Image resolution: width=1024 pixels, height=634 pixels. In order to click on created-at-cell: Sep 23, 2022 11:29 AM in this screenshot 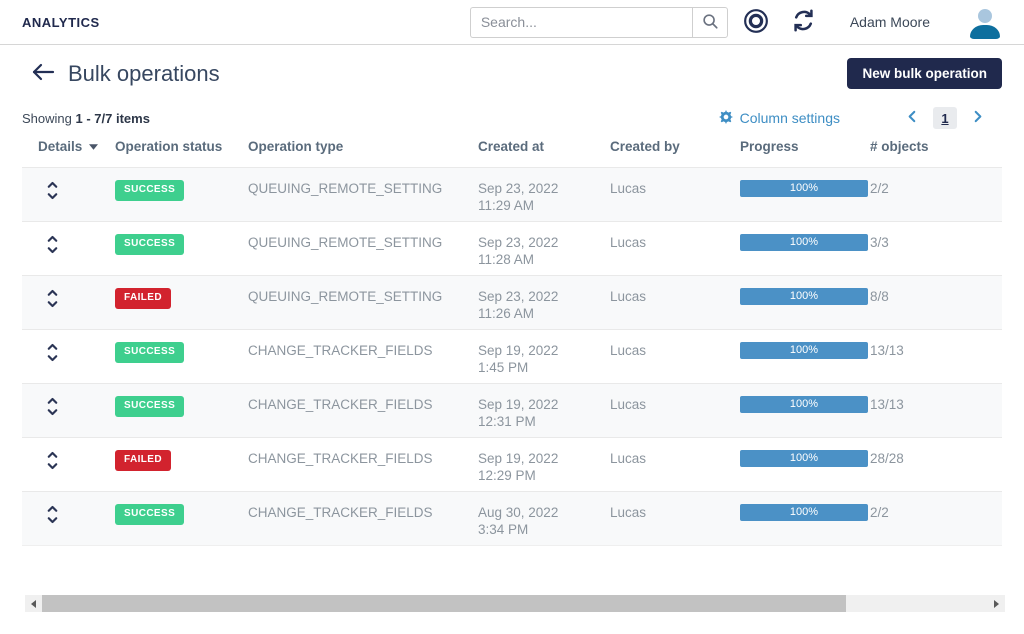, I will do `click(518, 197)`.